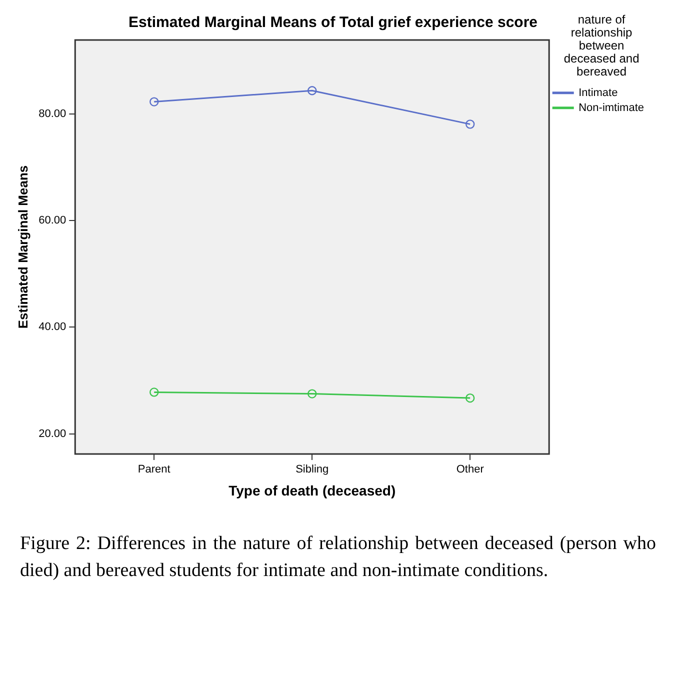  I want to click on x-tick-label: Parent, so click(154, 470).